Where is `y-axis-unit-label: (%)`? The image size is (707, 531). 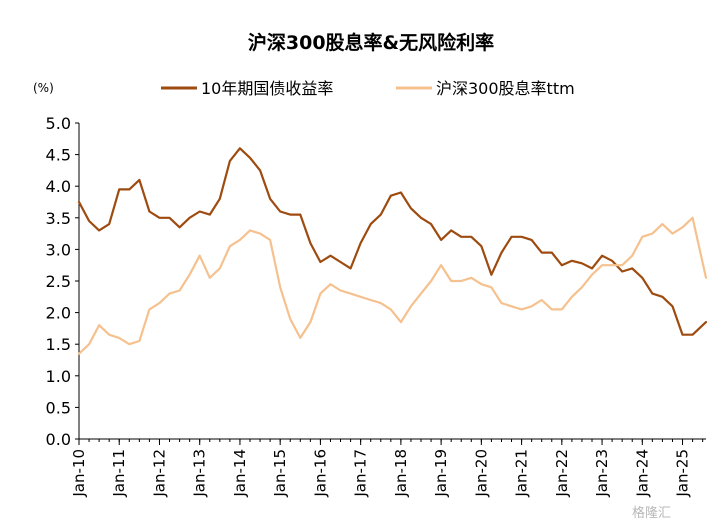
y-axis-unit-label: (%) is located at coordinates (43, 88).